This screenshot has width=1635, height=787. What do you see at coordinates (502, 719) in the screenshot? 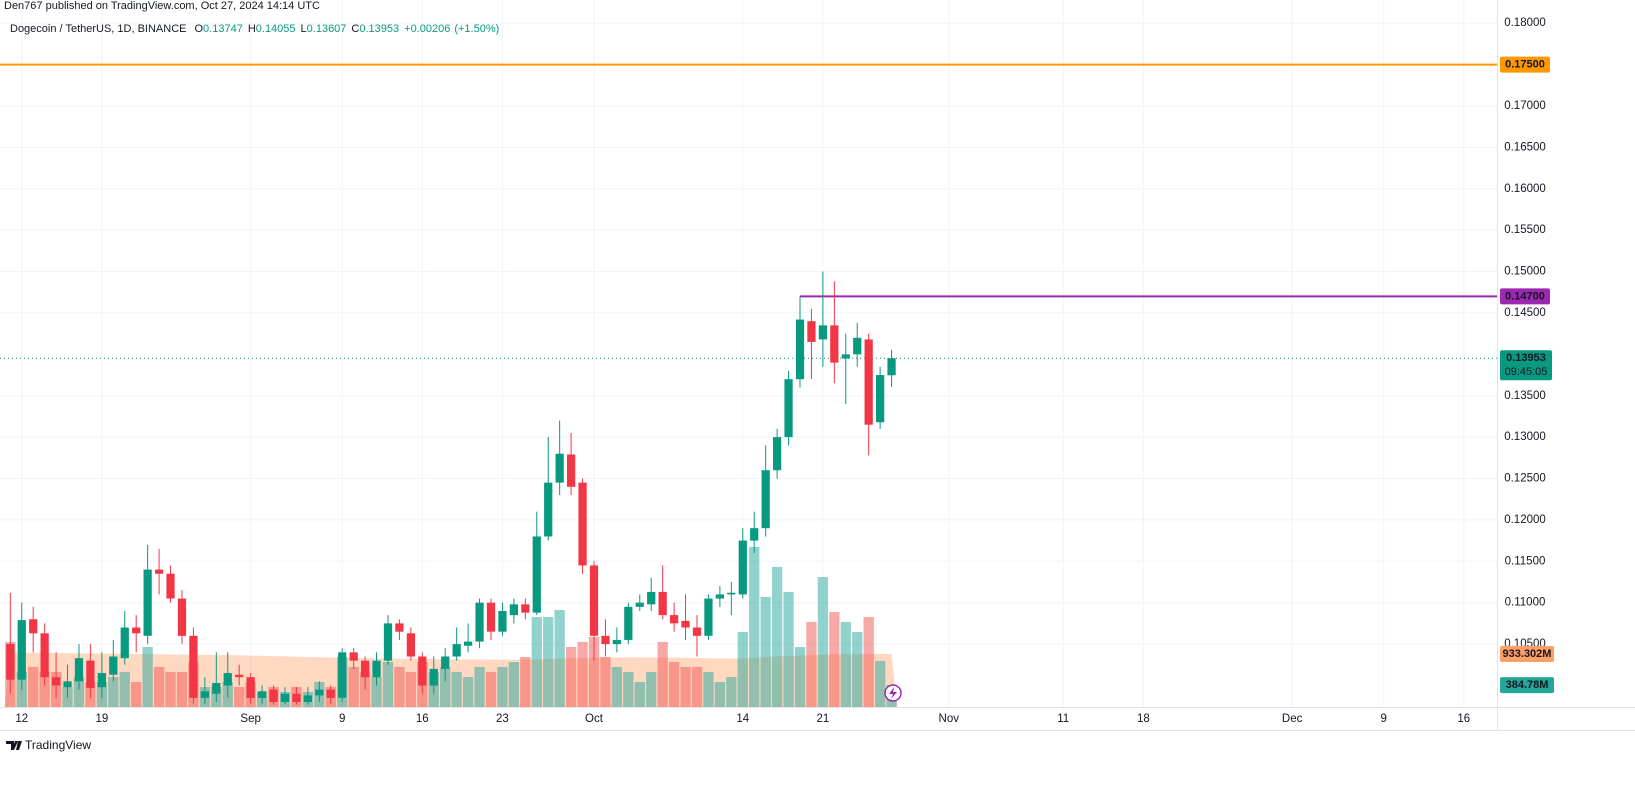
I see `x-tick-label: 23` at bounding box center [502, 719].